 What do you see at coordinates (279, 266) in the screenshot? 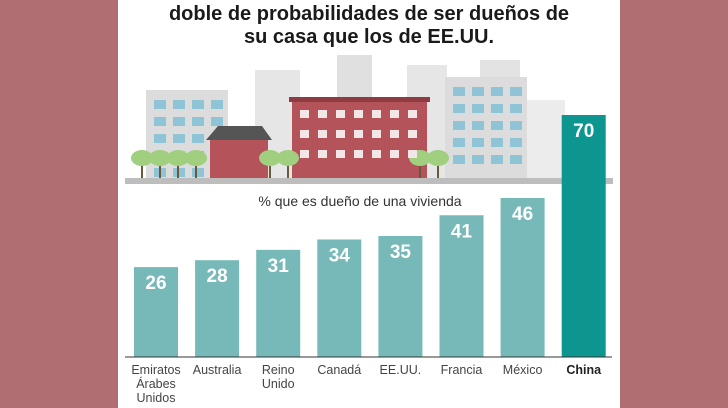
I see `data-label-2: 31` at bounding box center [279, 266].